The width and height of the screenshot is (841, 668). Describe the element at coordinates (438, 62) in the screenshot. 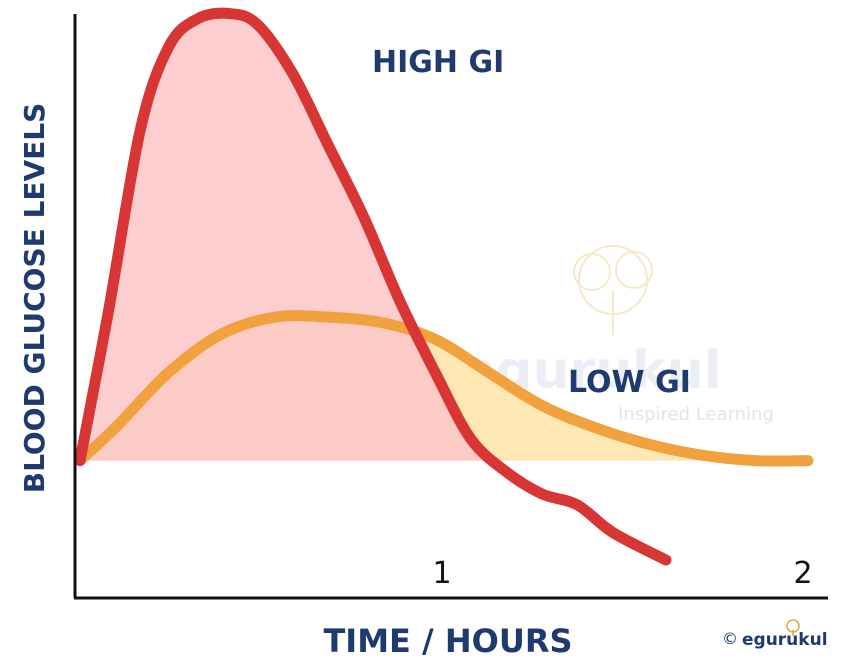

I see `series-label-high-gi: HIGH GI` at that location.